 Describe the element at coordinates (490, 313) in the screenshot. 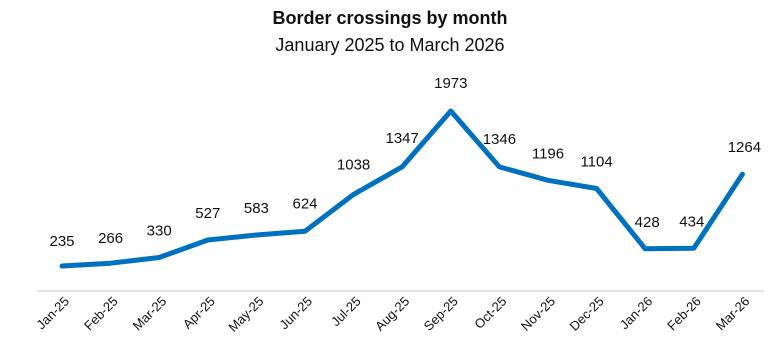

I see `x-tick-label: Oct-25` at that location.